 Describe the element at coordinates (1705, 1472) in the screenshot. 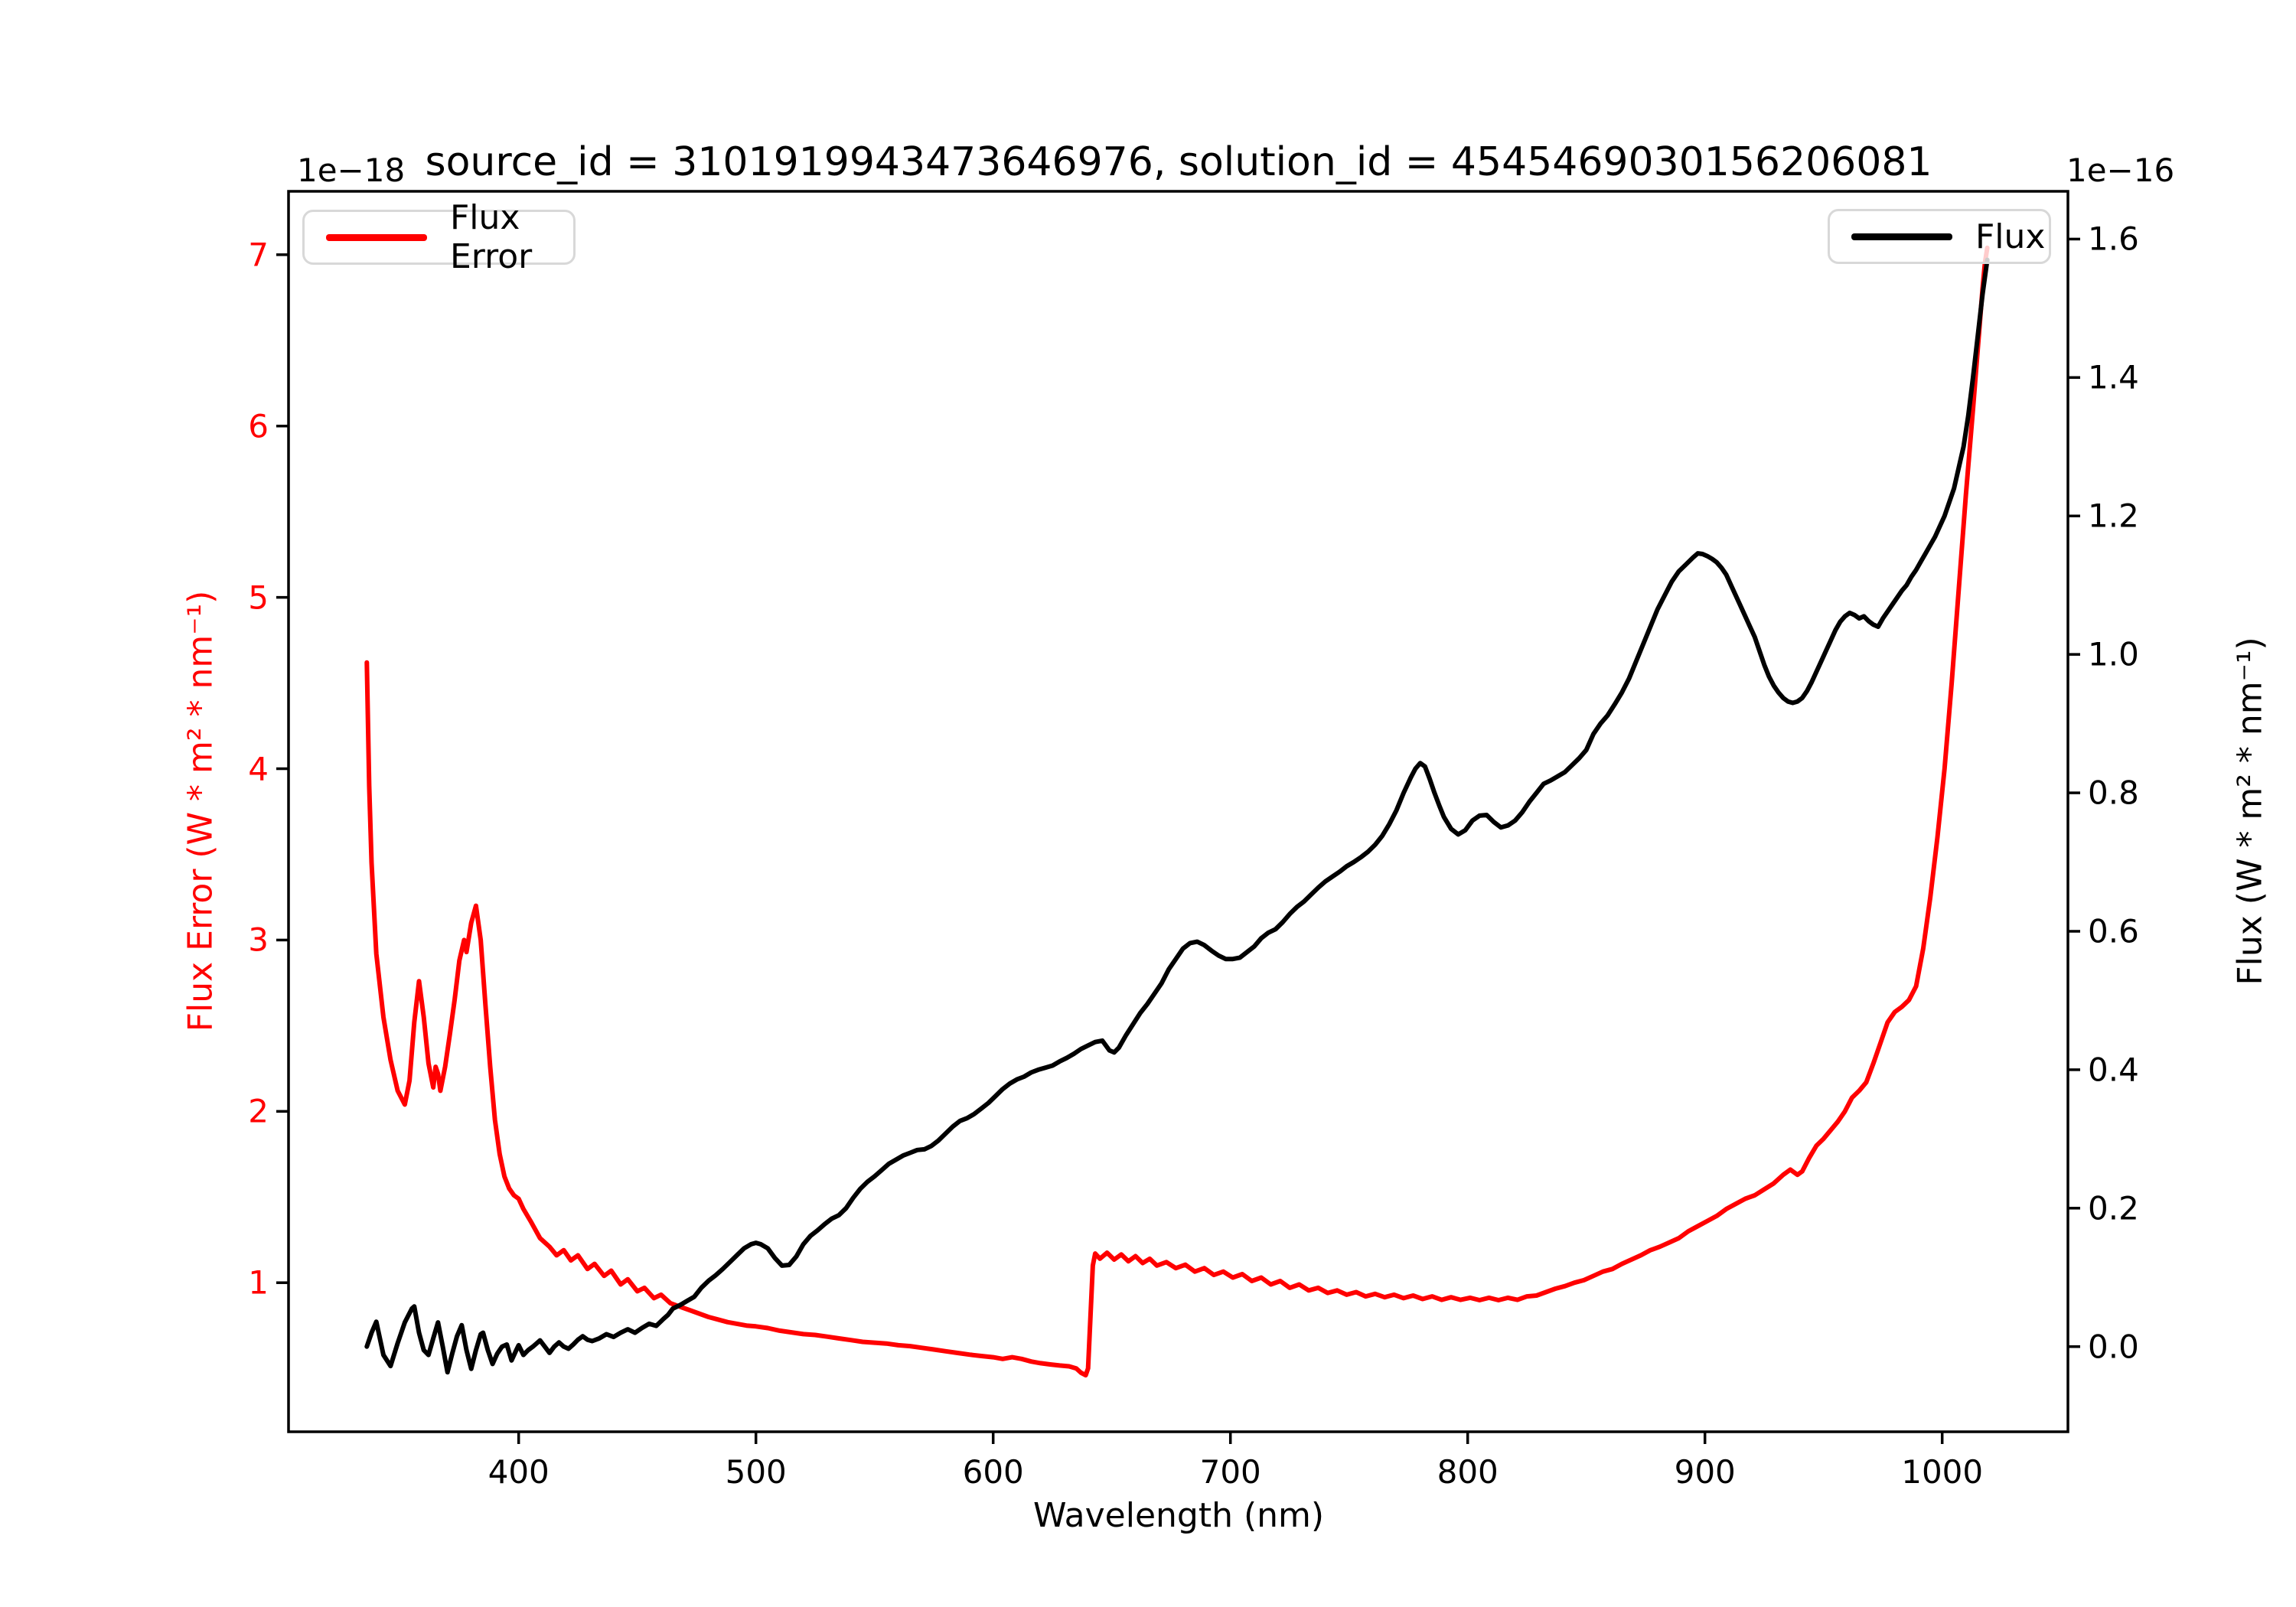

I see `x-tick-label: 900` at that location.